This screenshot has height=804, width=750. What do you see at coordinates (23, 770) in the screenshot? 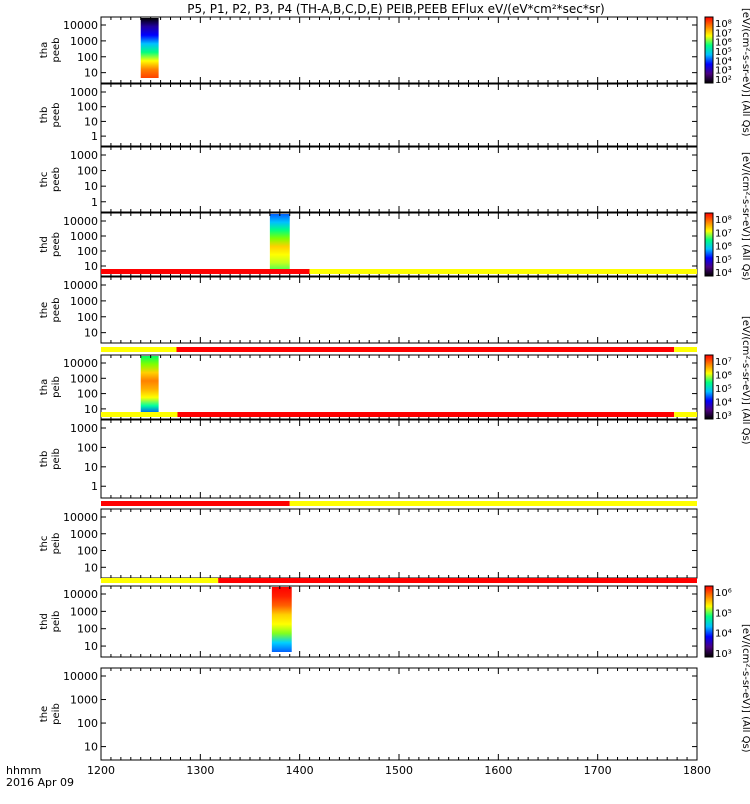
I see `x-axis-label-hhmm: hhmm` at bounding box center [23, 770].